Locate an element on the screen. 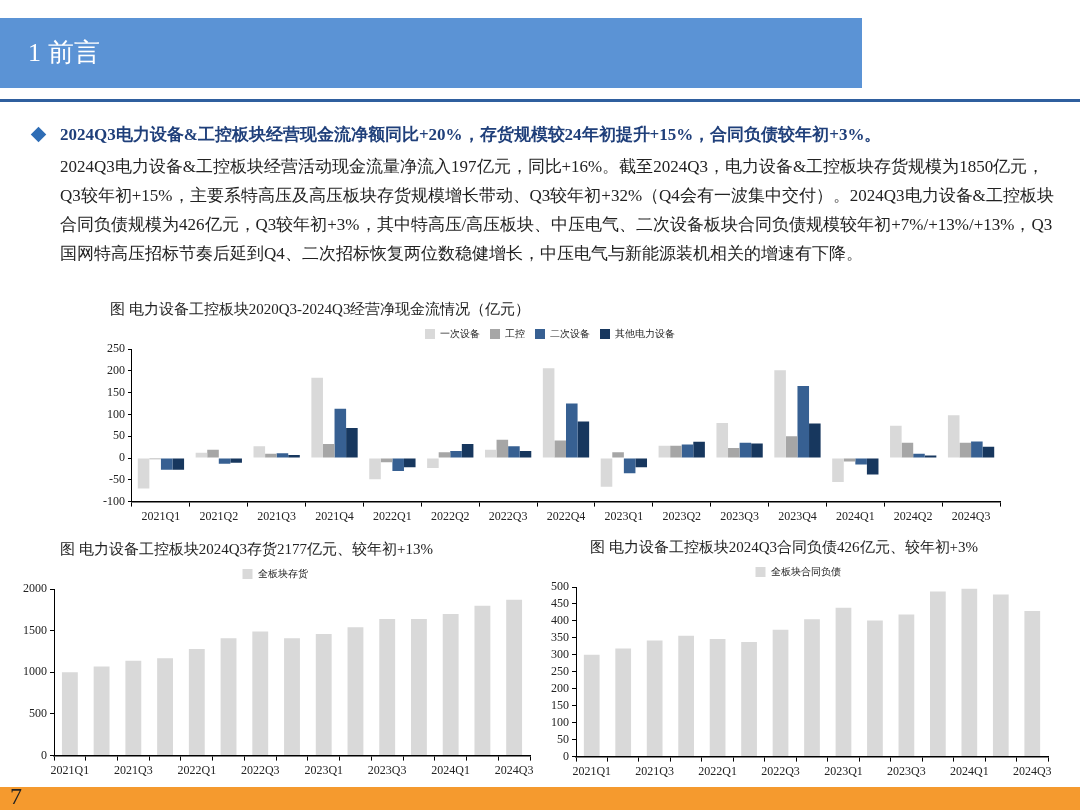 This screenshot has height=810, width=1080. legend-label: 全板块合同负债 is located at coordinates (805, 571).